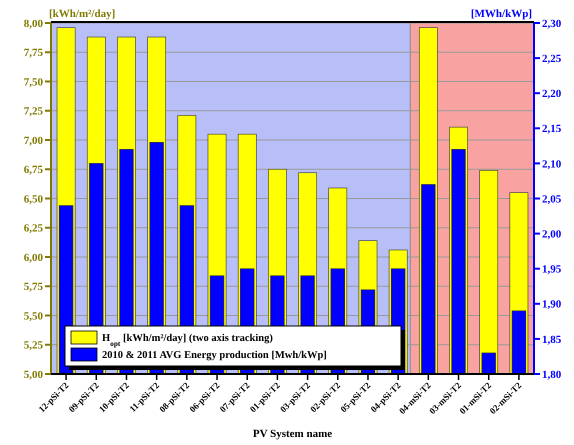 The height and width of the screenshot is (445, 574). What do you see at coordinates (34, 346) in the screenshot?
I see `y-tick-label: 5,25` at bounding box center [34, 346].